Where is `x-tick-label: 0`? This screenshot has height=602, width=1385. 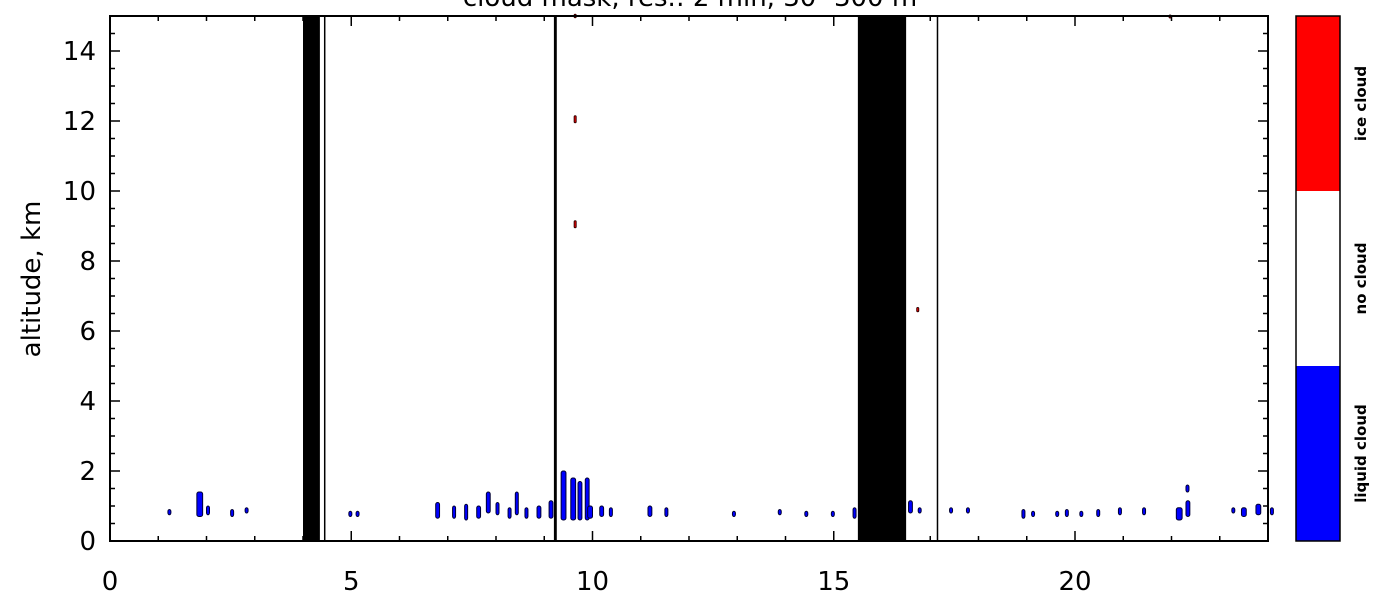
x-tick-label: 0 is located at coordinates (110, 582).